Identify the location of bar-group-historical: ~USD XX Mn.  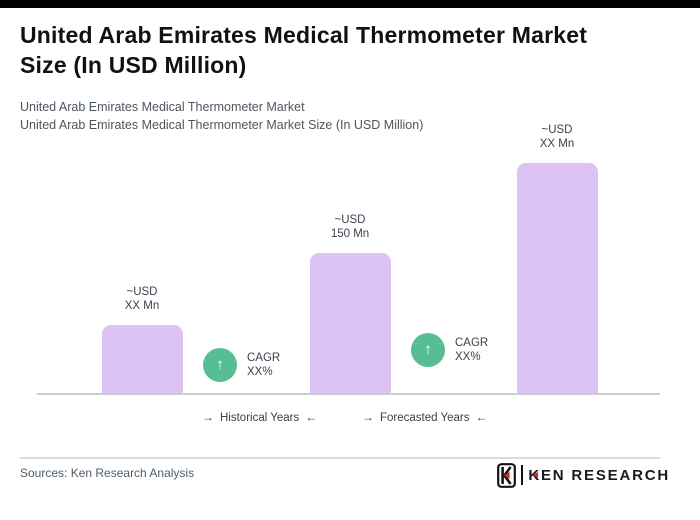
(142, 339).